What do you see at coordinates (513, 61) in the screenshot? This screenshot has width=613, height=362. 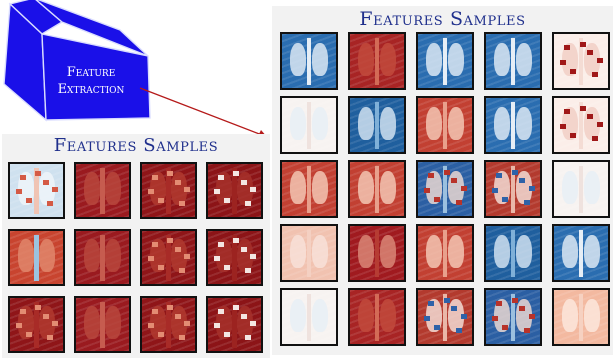 I see `right-tile-r1-c4` at bounding box center [513, 61].